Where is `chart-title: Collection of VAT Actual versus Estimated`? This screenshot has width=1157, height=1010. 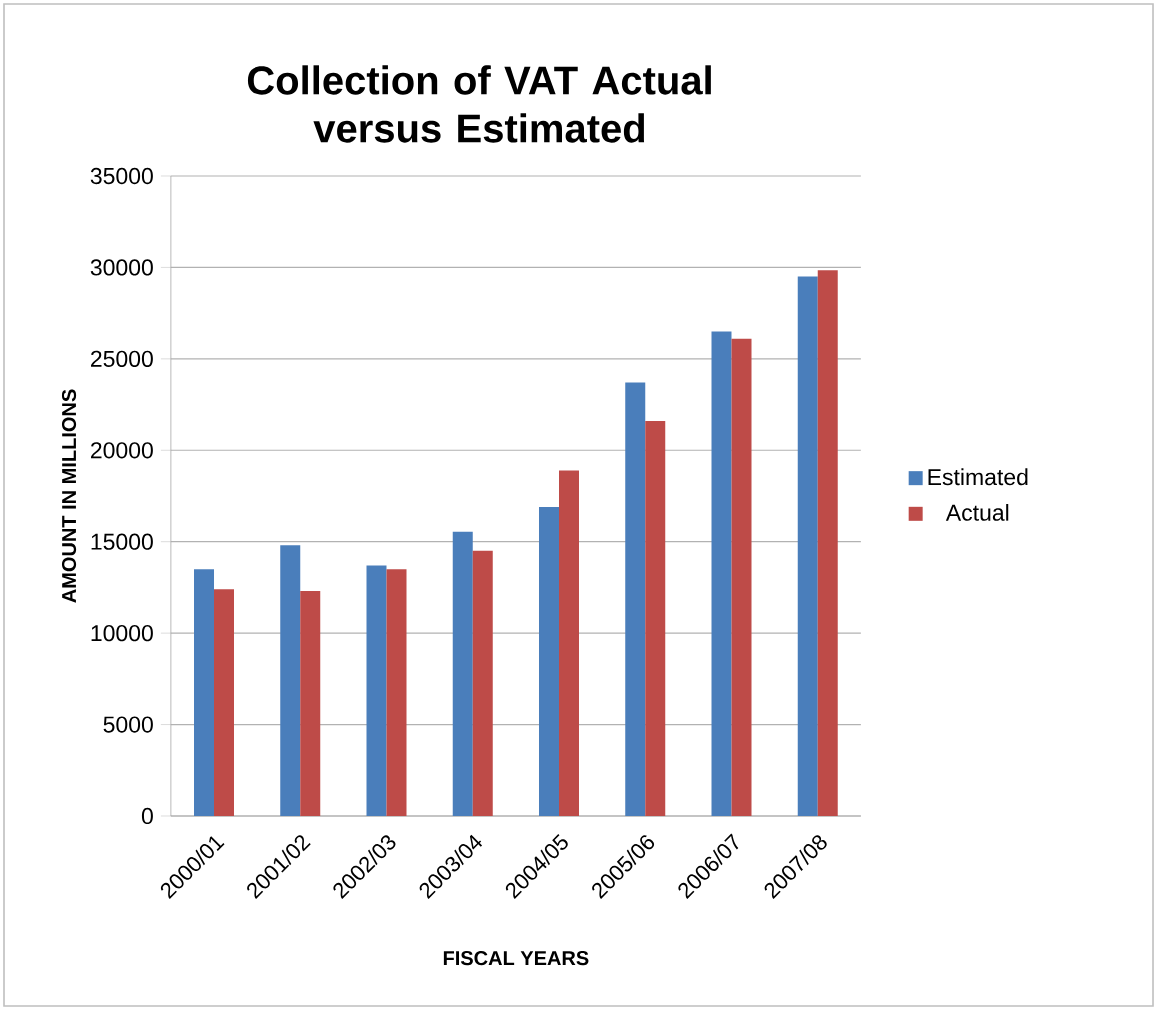 chart-title: Collection of VAT Actual versus Estimated is located at coordinates (479, 104).